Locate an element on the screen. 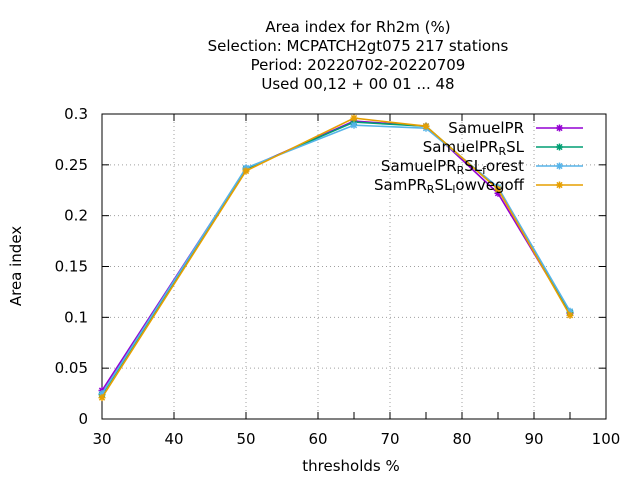  legend-label-part: SamPR is located at coordinates (400, 185).